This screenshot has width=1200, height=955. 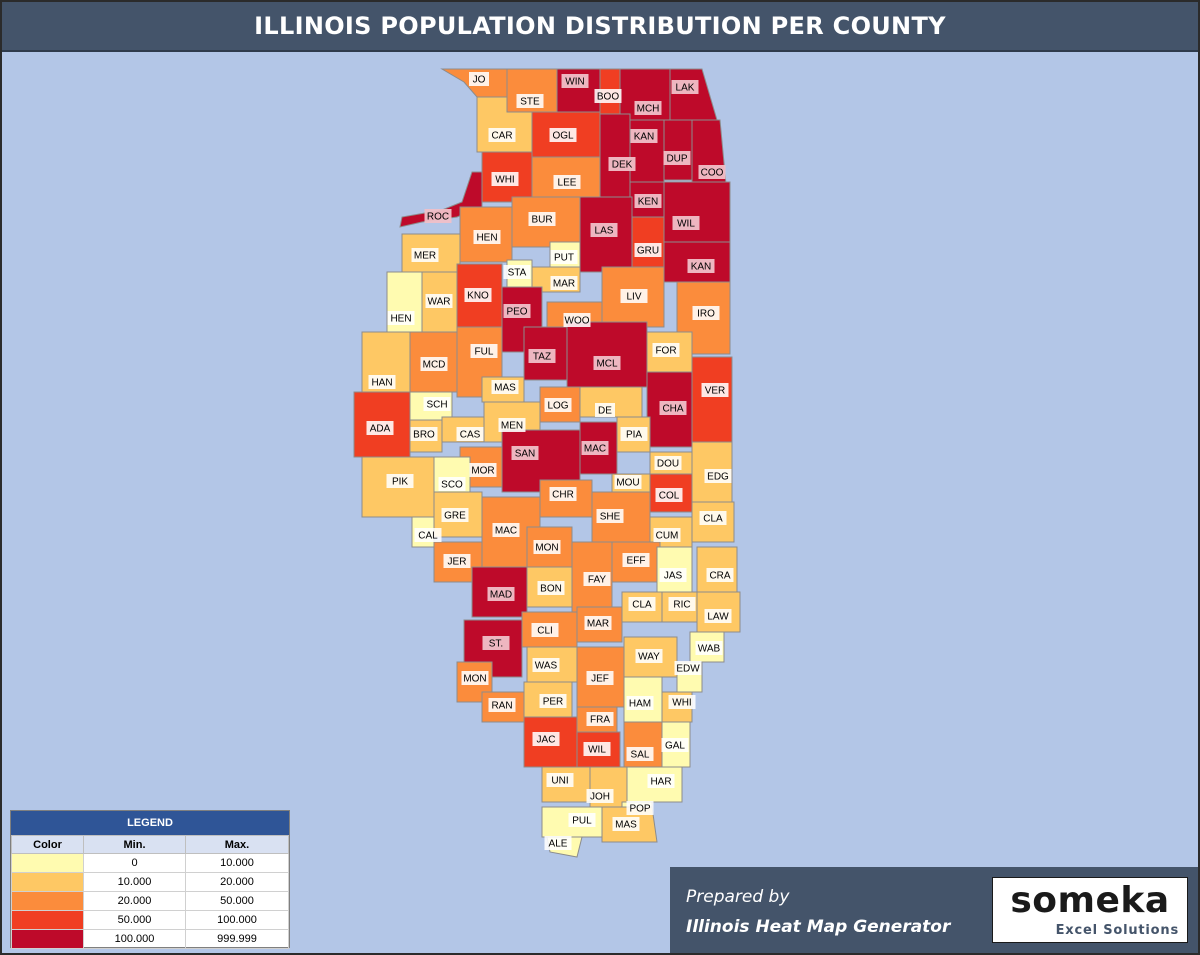 I want to click on county-label-text: KNO, so click(x=478, y=296).